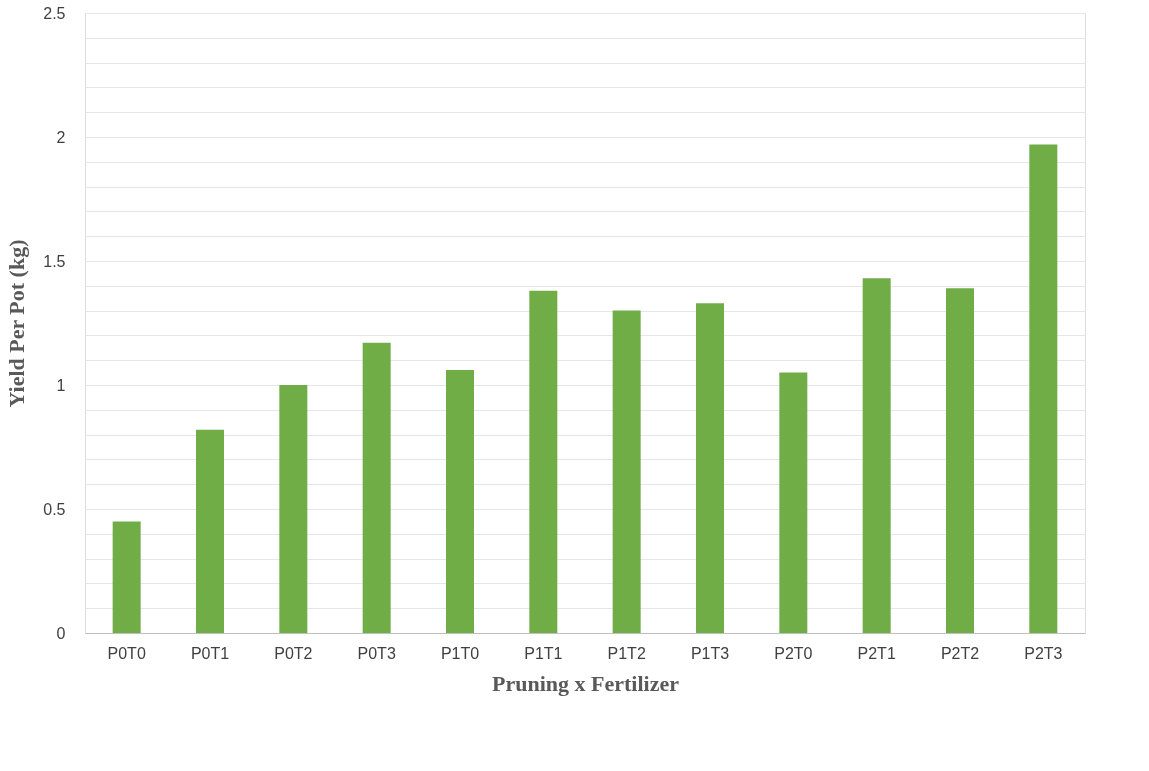  Describe the element at coordinates (61, 633) in the screenshot. I see `y-tick-label: 0` at that location.